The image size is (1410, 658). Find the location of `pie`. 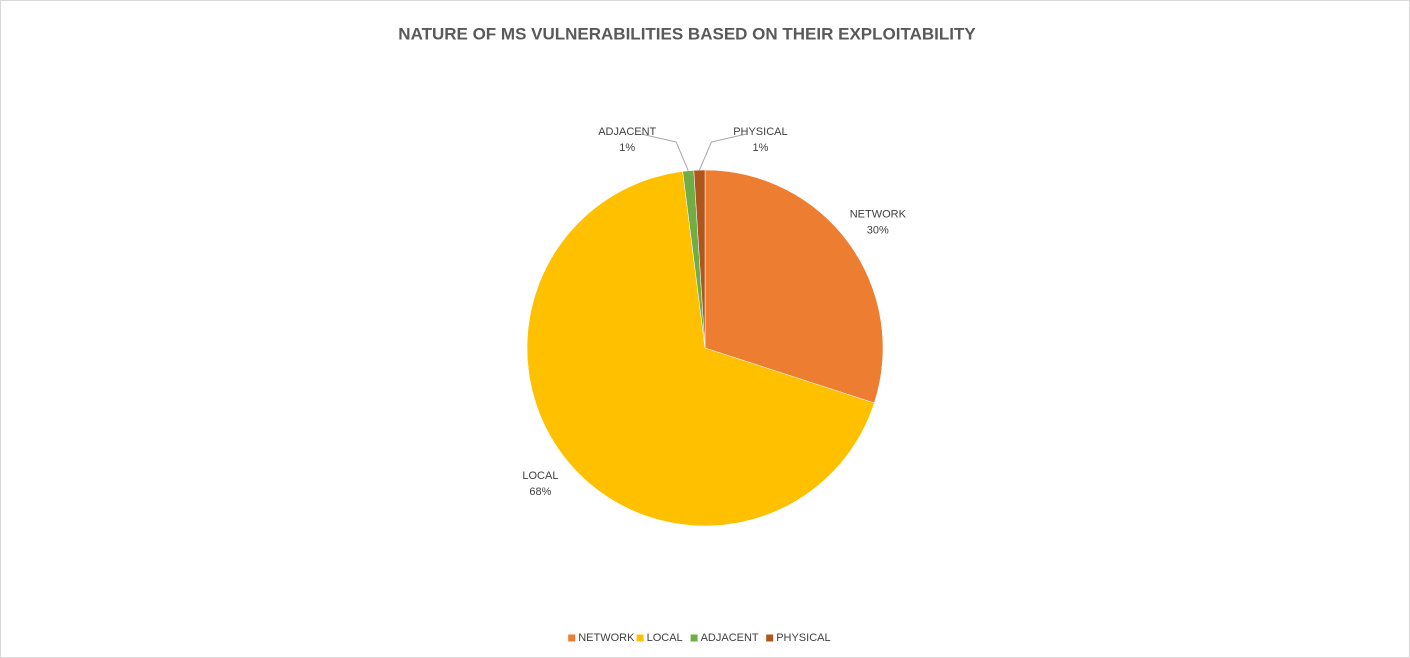

pie is located at coordinates (705, 348).